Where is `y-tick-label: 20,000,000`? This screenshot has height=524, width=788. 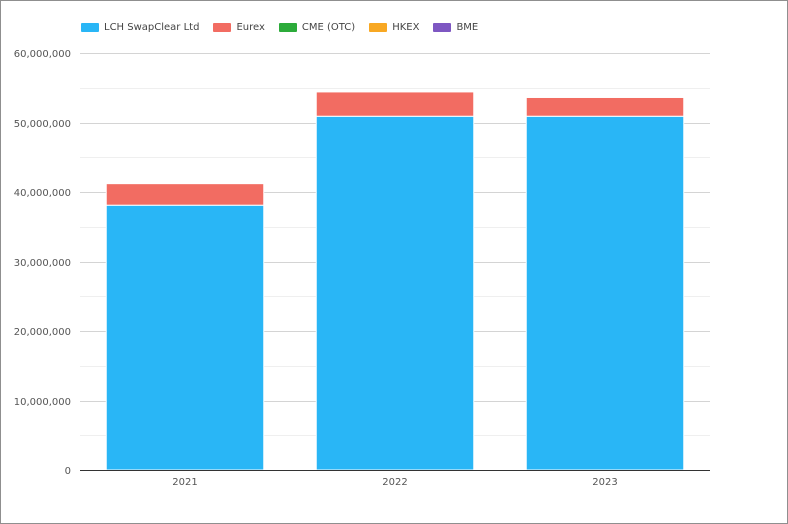
y-tick-label: 20,000,000 is located at coordinates (42, 332).